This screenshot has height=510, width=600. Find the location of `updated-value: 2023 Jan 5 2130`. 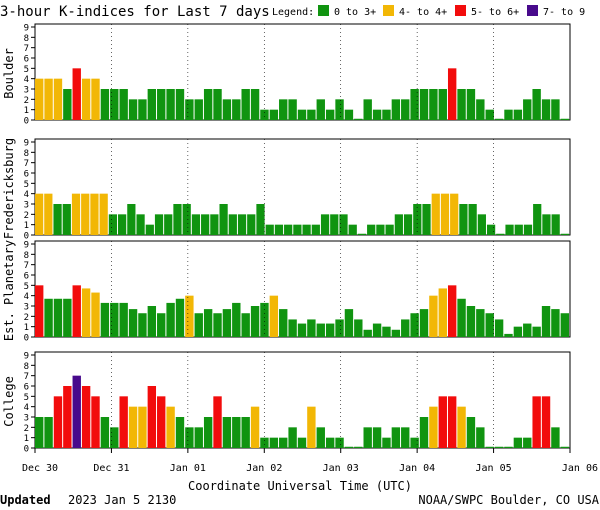

updated-value: 2023 Jan 5 2130 is located at coordinates (122, 500).